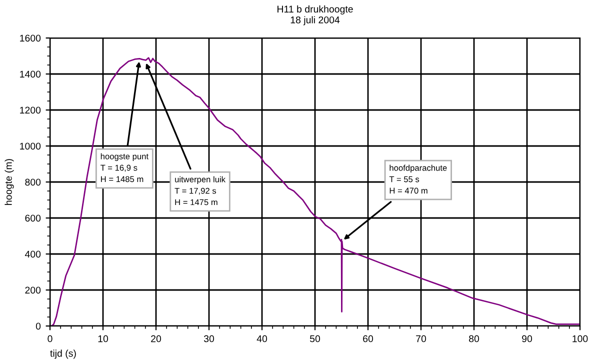 The image size is (590, 360). Describe the element at coordinates (30, 146) in the screenshot. I see `y-tick-label: 1000` at that location.